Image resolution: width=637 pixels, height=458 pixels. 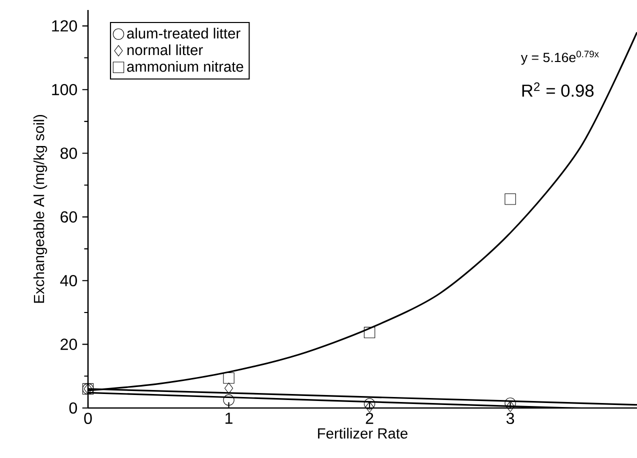 What do you see at coordinates (363, 433) in the screenshot?
I see `x-axis-title: Fertilizer Rate` at bounding box center [363, 433].